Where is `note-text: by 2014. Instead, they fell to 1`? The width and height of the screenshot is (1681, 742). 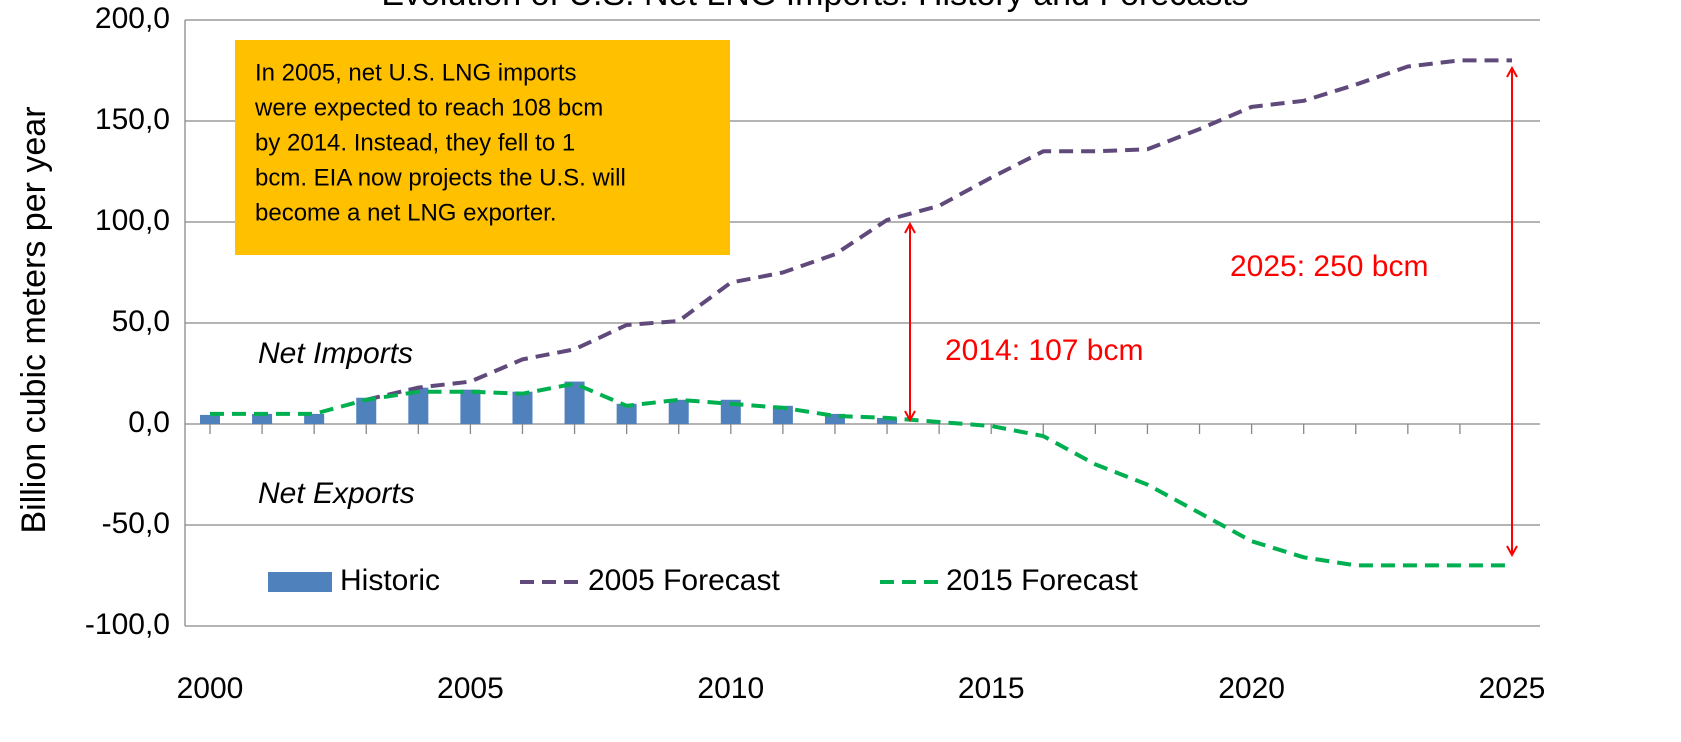 note-text: by 2014. Instead, they fell to 1 is located at coordinates (415, 142).